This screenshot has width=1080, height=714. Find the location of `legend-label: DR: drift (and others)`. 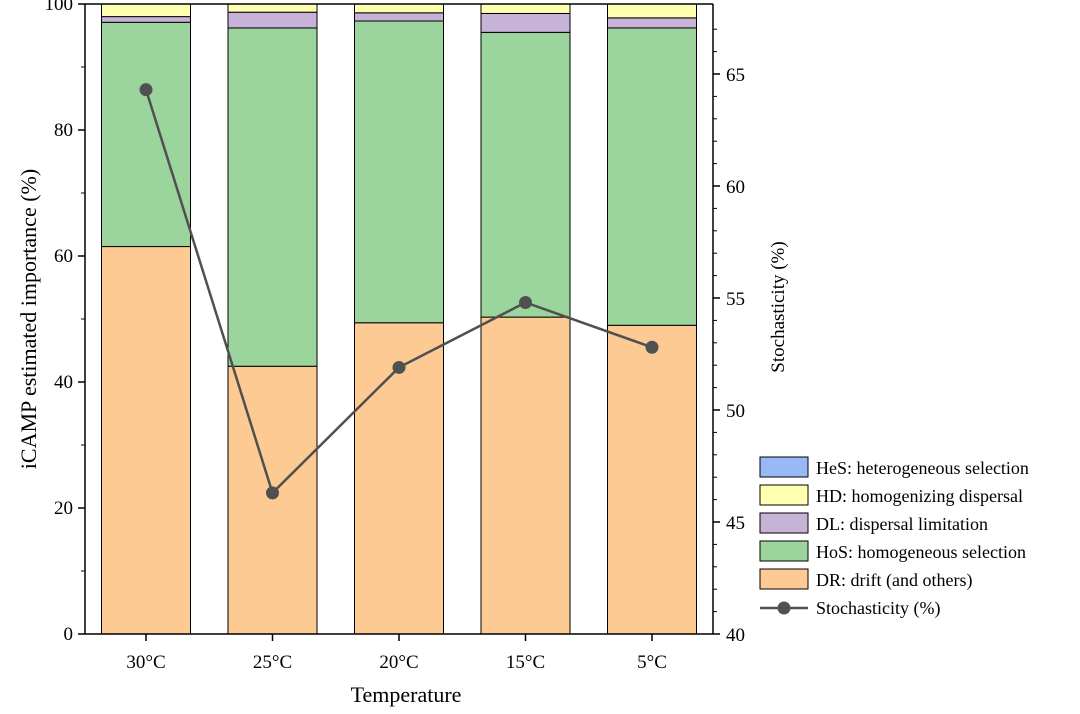

legend-label: DR: drift (and others) is located at coordinates (894, 580).